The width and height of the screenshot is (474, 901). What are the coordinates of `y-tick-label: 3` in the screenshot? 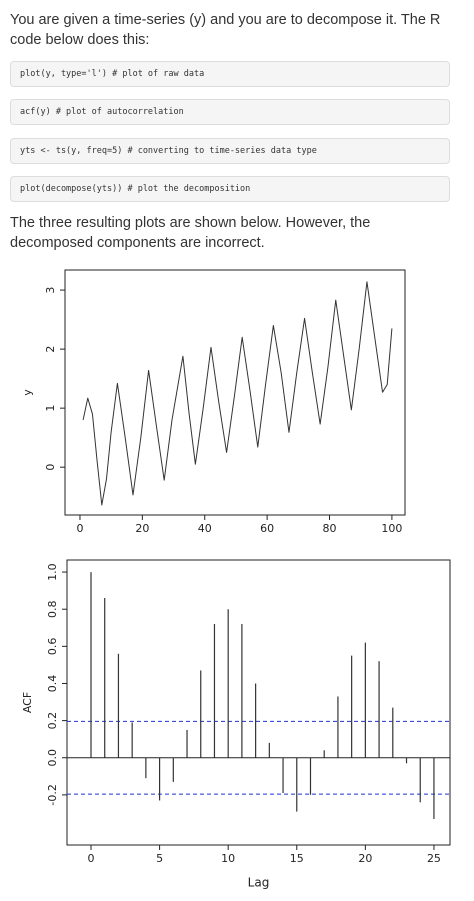 It's located at (50, 290).